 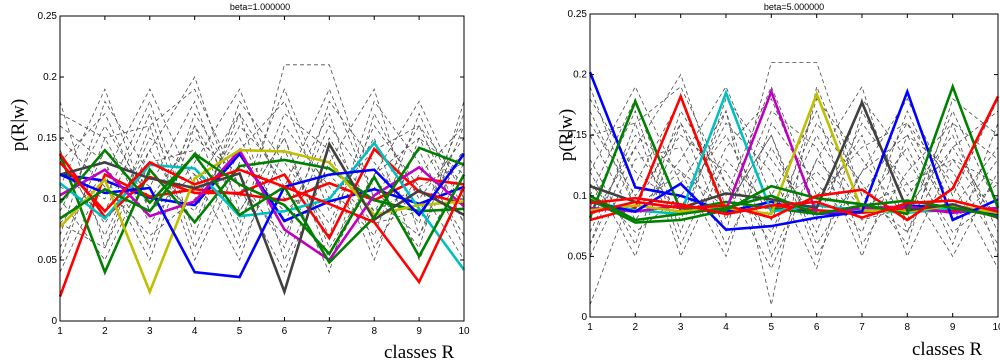 What do you see at coordinates (260, 7) in the screenshot?
I see `chart-title: beta=1.000000` at bounding box center [260, 7].